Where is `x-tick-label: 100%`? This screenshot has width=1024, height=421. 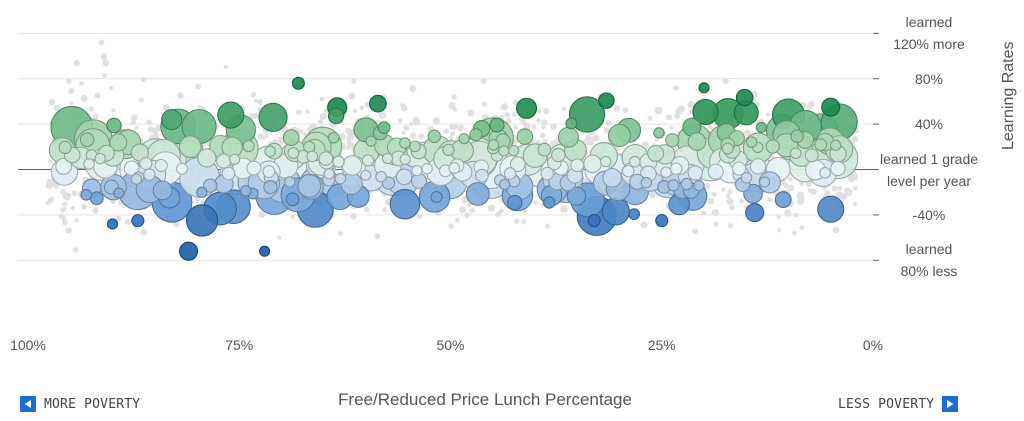
x-tick-label: 100% is located at coordinates (28, 345).